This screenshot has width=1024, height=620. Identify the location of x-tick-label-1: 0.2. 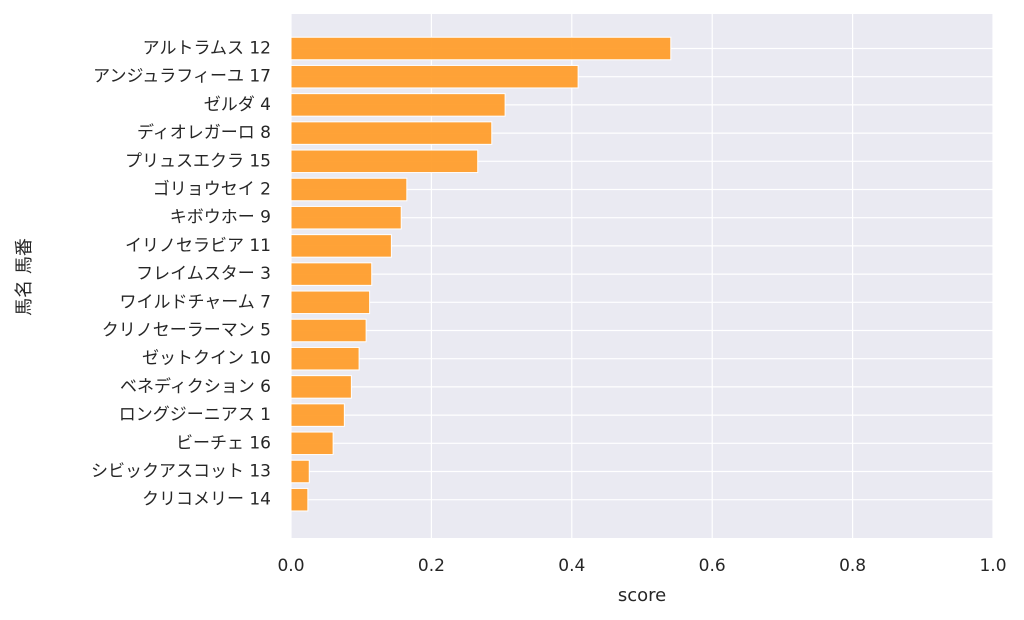
(431, 566).